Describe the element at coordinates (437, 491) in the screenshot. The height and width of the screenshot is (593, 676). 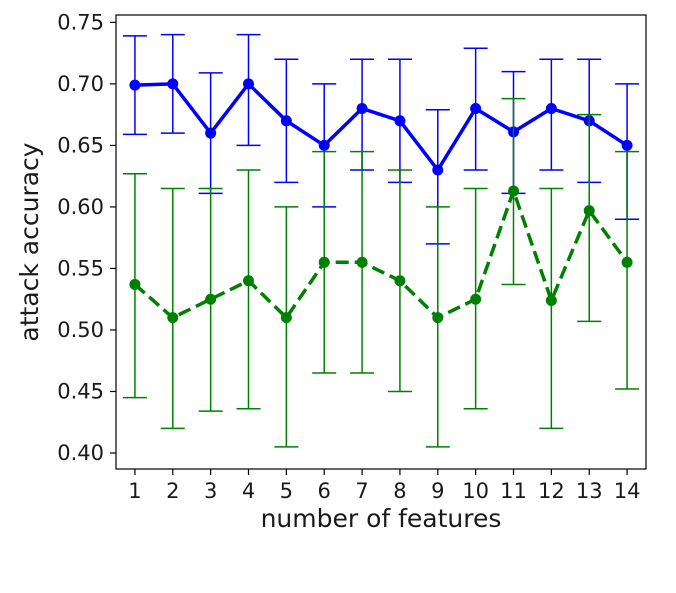
I see `x-tick-label: 9` at that location.